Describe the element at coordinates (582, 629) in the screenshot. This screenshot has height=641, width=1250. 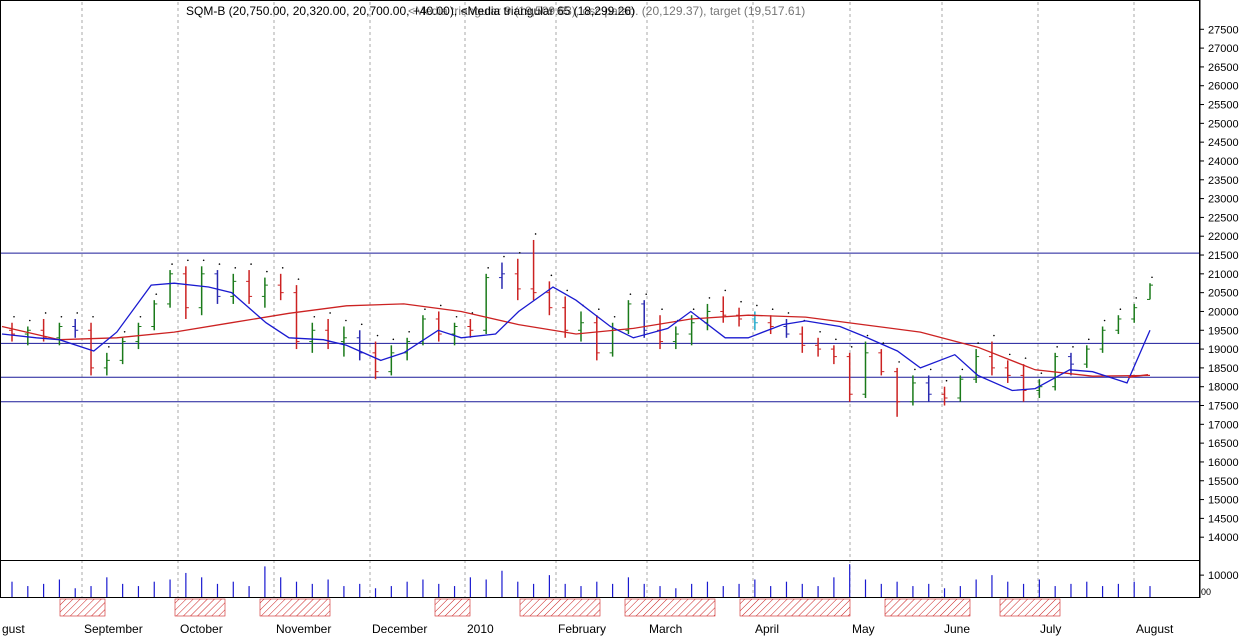
I see `month-label: February` at that location.